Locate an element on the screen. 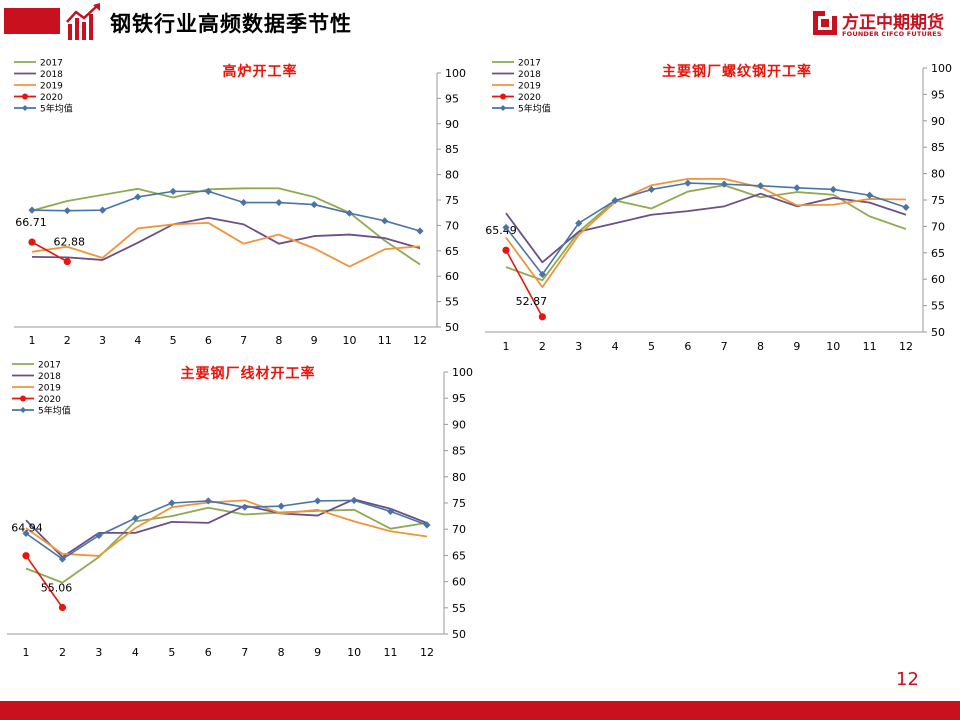  legend-label: 2020 is located at coordinates (51, 98).